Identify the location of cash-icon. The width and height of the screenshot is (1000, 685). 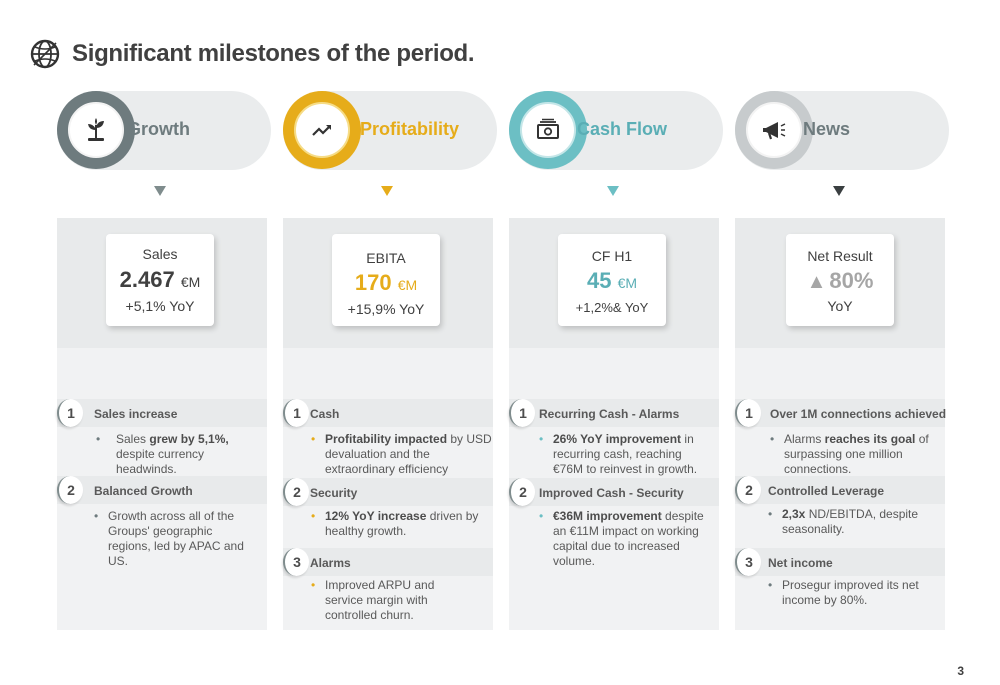
(548, 128).